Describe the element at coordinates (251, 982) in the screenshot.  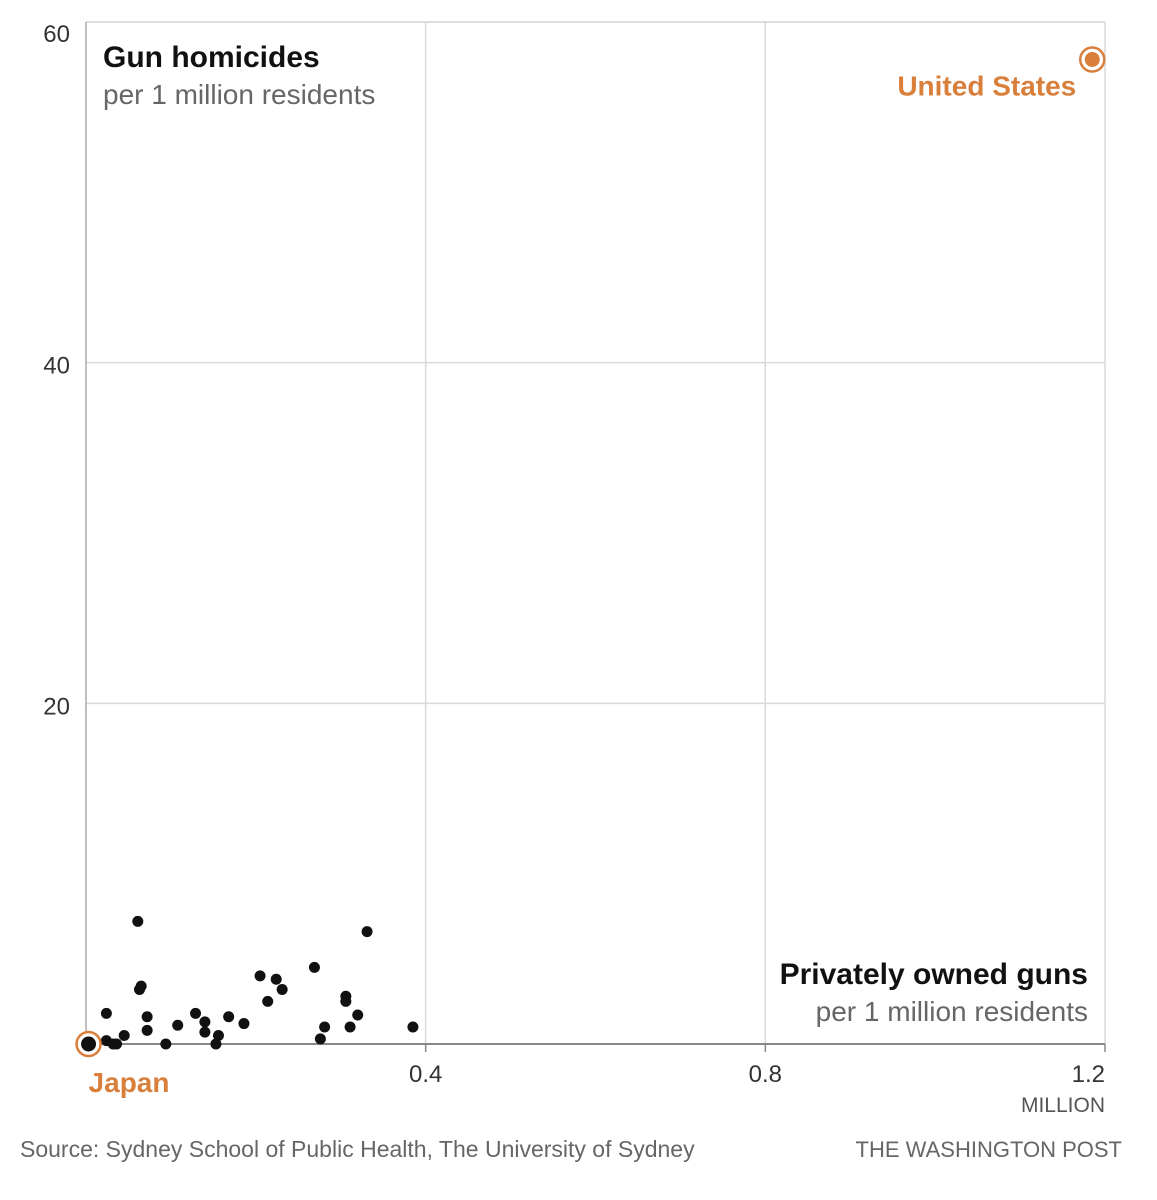
I see `data-points` at that location.